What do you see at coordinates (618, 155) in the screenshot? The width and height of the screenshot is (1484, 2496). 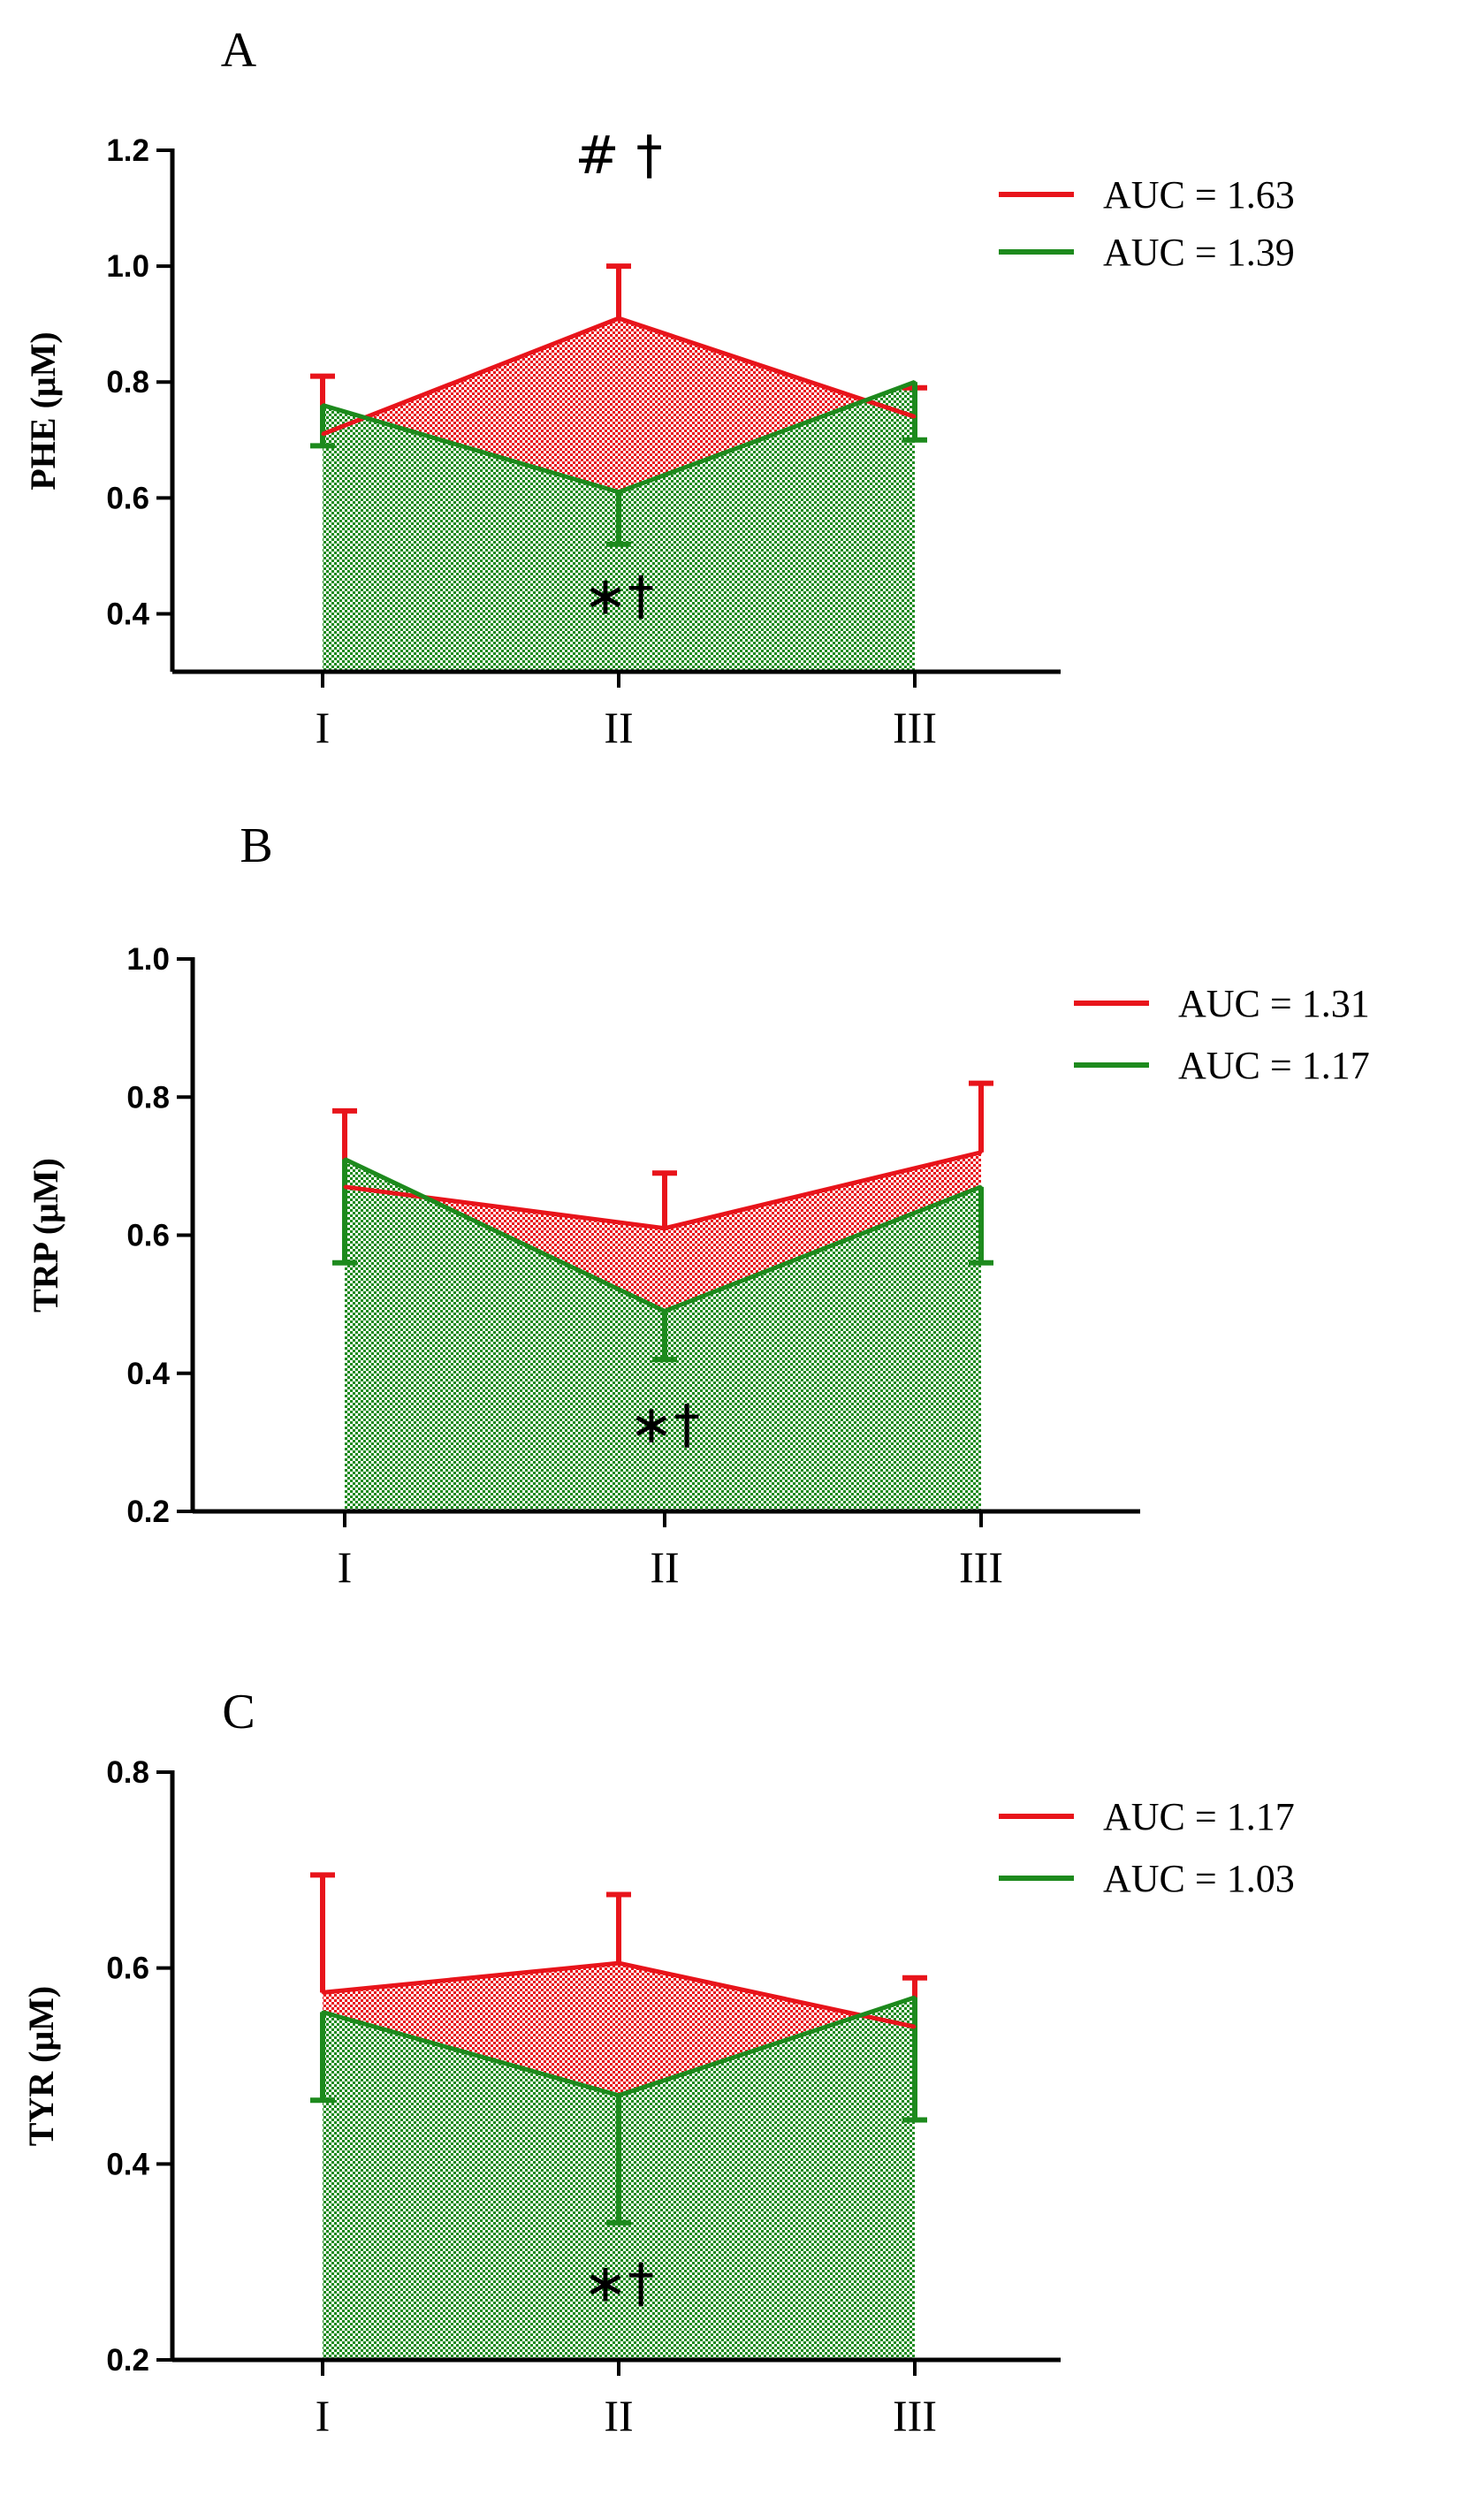 I see `significance-annotation: # †` at bounding box center [618, 155].